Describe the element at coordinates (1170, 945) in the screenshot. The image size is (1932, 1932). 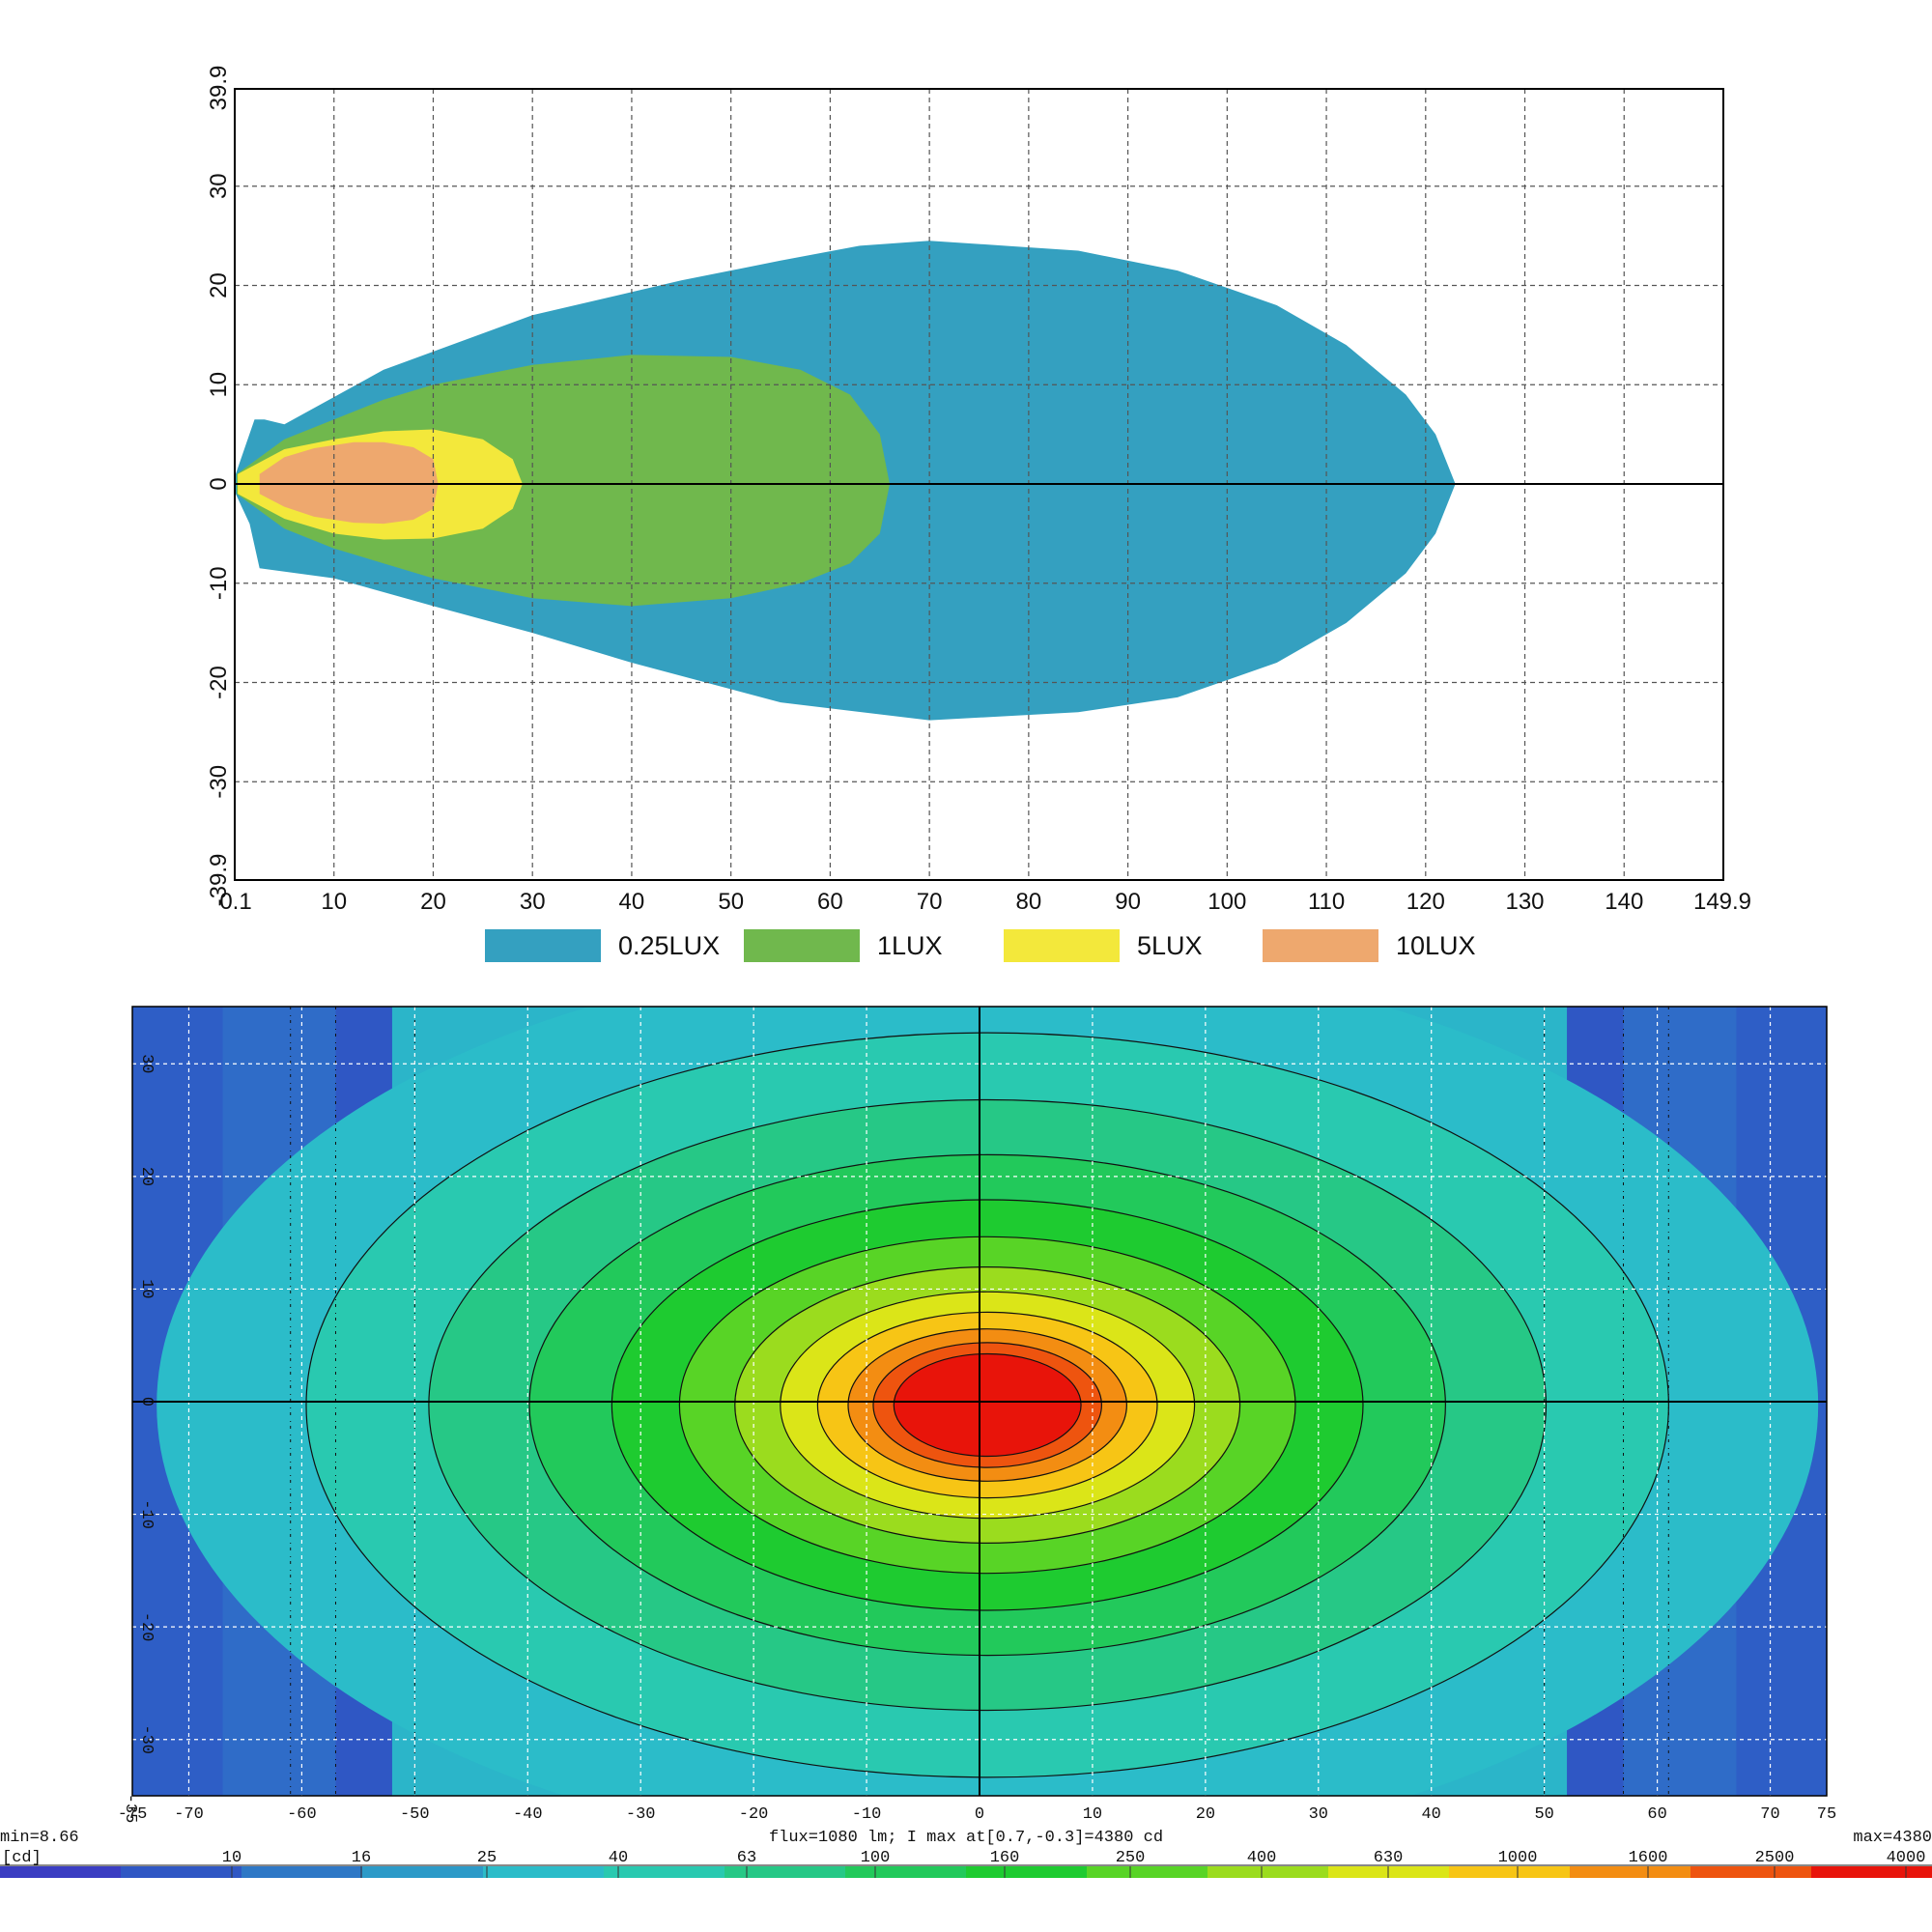
I see `legend-label-2: 5LUX` at that location.